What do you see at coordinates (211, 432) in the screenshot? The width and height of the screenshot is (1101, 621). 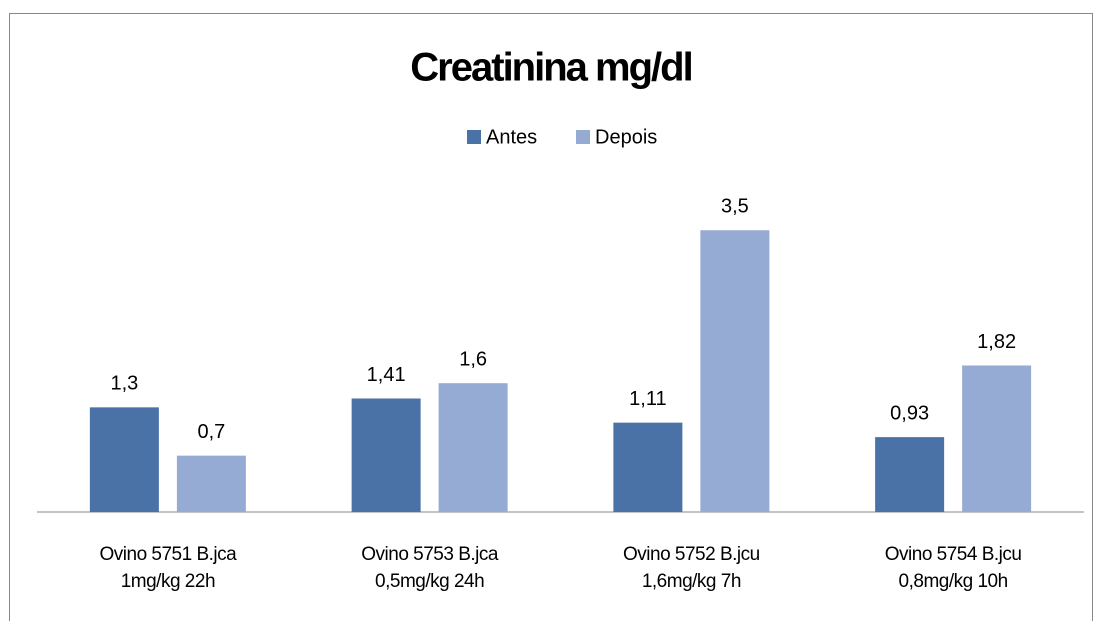 I see `data-label: 0,7` at bounding box center [211, 432].